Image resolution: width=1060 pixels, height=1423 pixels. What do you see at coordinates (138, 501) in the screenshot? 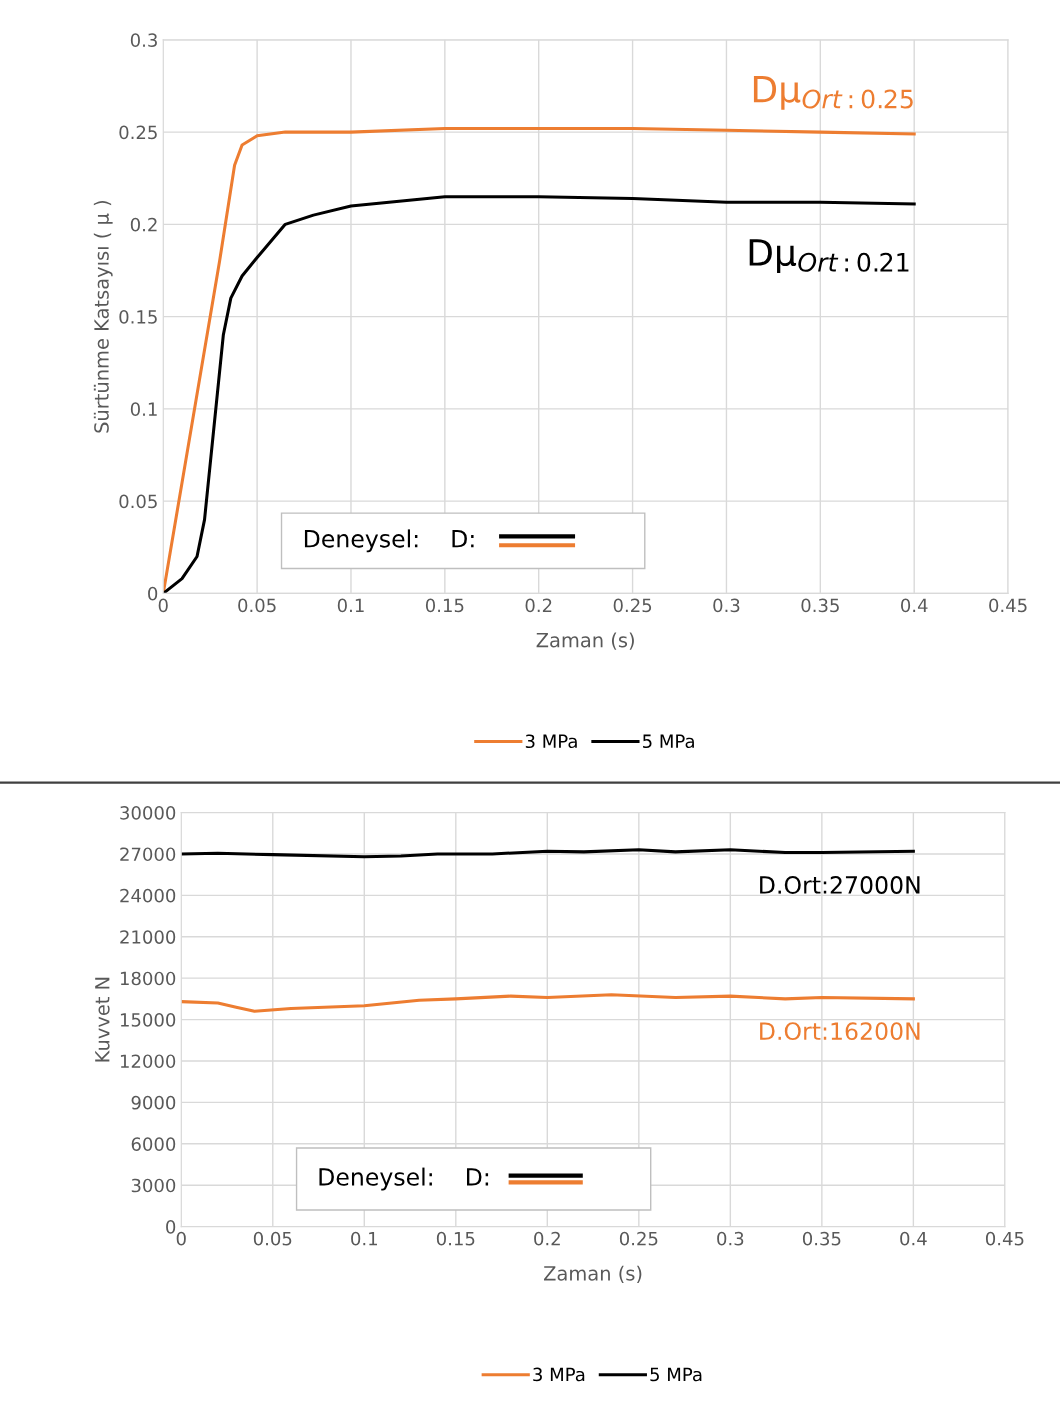
I see `y-tick-label: 0.05` at bounding box center [138, 501].